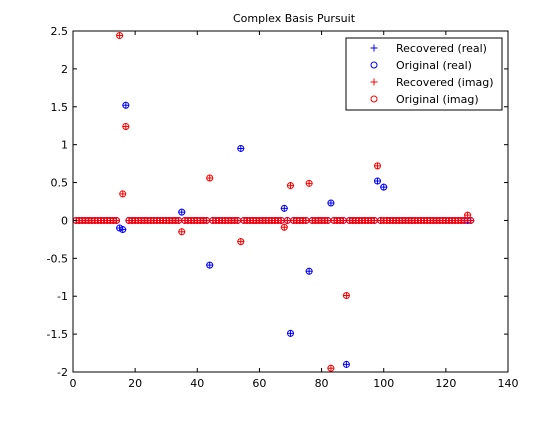 The width and height of the screenshot is (560, 424). What do you see at coordinates (259, 383) in the screenshot?
I see `x-tick-label: 60` at bounding box center [259, 383].